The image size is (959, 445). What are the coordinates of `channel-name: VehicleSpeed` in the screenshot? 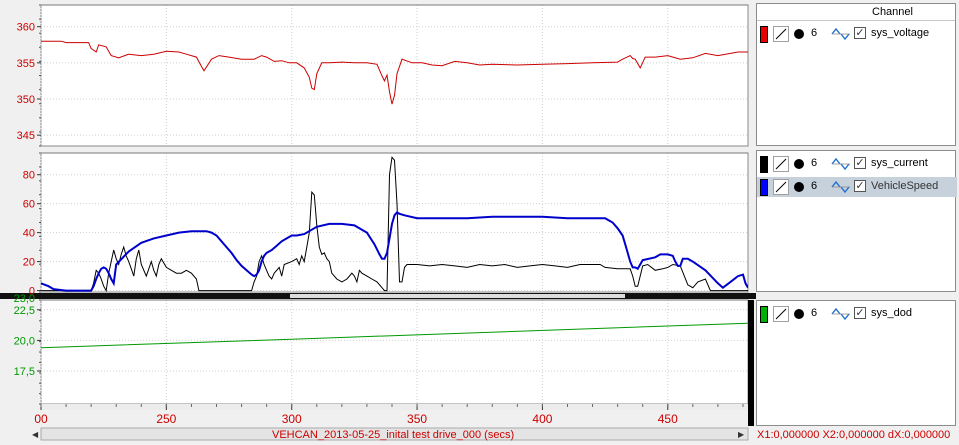 It's located at (905, 186).